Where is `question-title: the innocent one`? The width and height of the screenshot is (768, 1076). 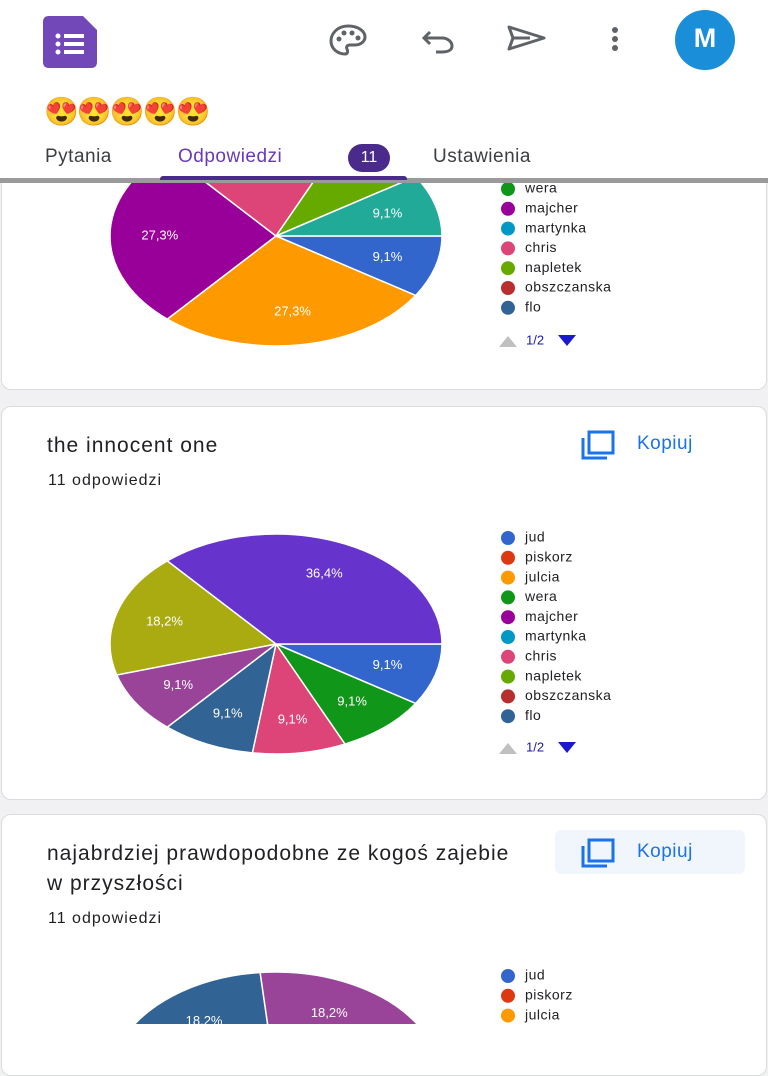
question-title: the innocent one is located at coordinates (133, 445).